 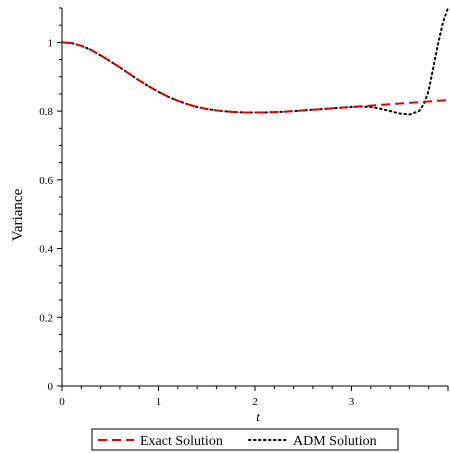 What do you see at coordinates (51, 387) in the screenshot?
I see `y-tick-label: 0` at bounding box center [51, 387].